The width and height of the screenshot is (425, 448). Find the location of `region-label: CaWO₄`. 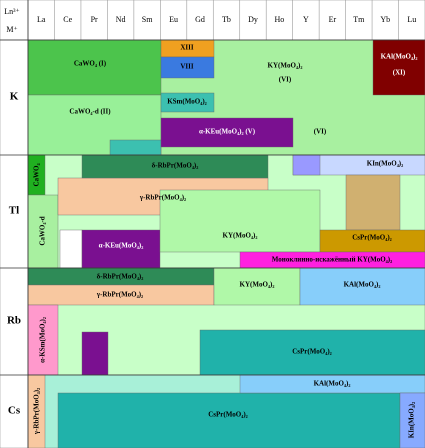

region-label: CaWO₄ is located at coordinates (37, 175).